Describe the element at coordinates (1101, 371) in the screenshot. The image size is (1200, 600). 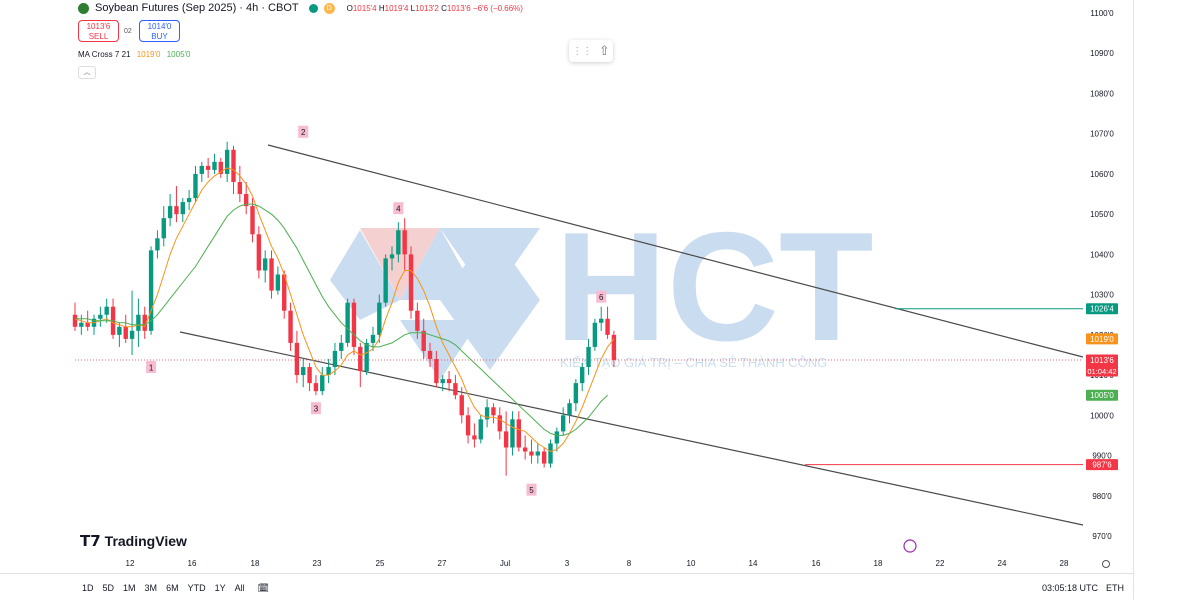
I see `countdown-label: 01:04:42` at that location.